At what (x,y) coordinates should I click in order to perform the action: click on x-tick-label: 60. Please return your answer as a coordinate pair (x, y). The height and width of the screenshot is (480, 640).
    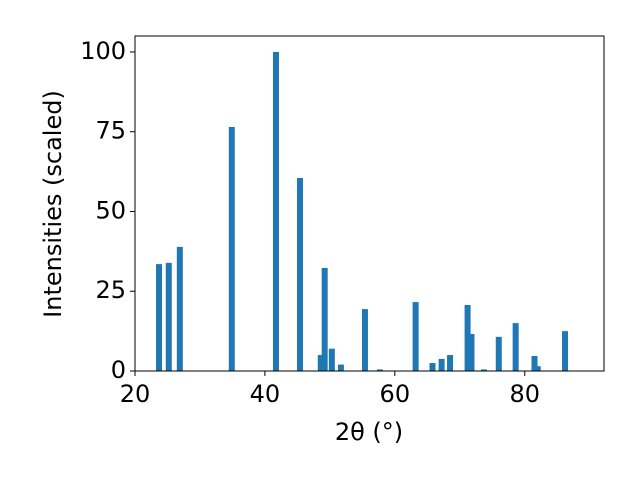
    Looking at the image, I should click on (395, 394).